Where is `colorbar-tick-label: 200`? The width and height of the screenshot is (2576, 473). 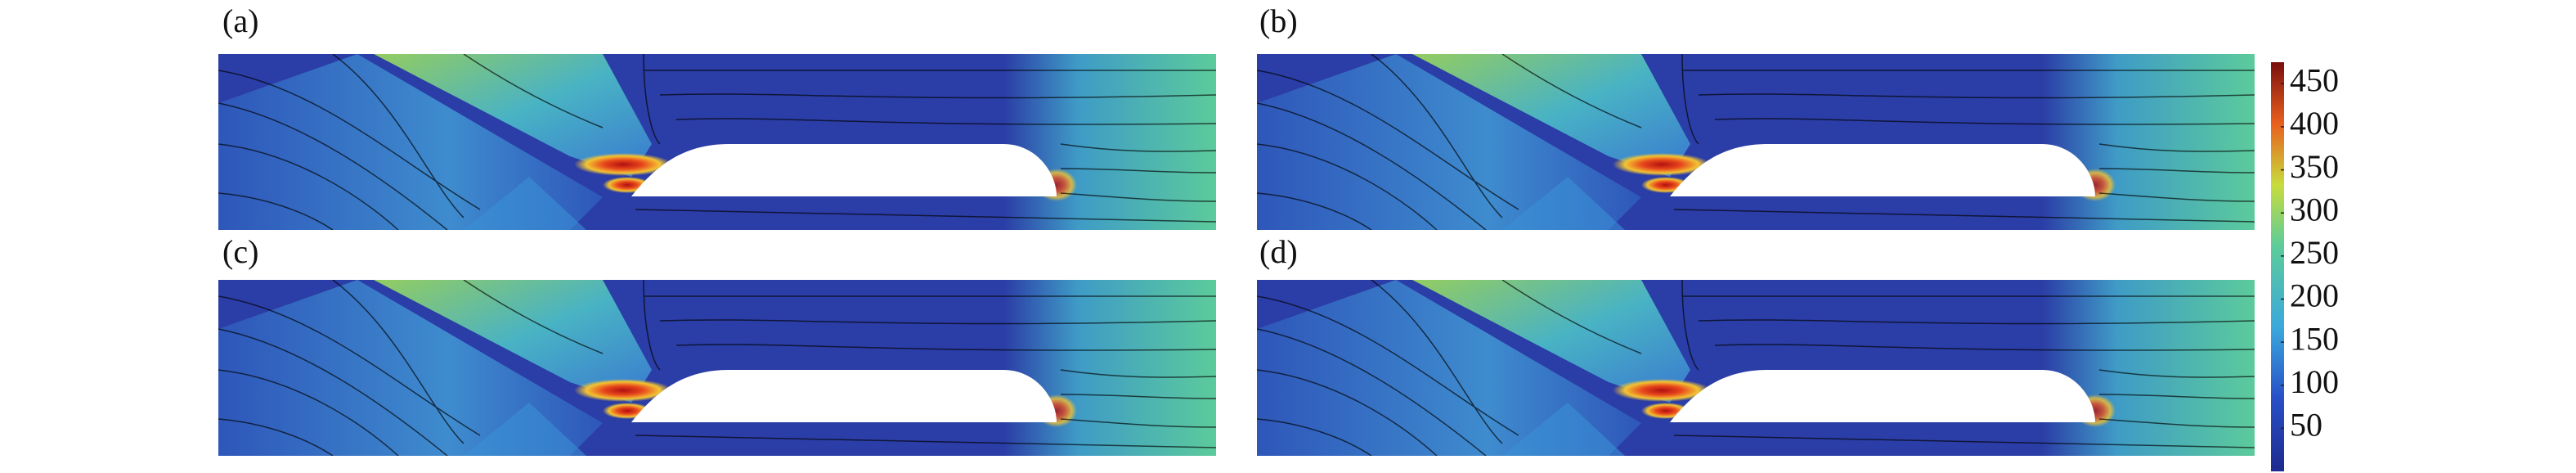 colorbar-tick-label: 200 is located at coordinates (2314, 296).